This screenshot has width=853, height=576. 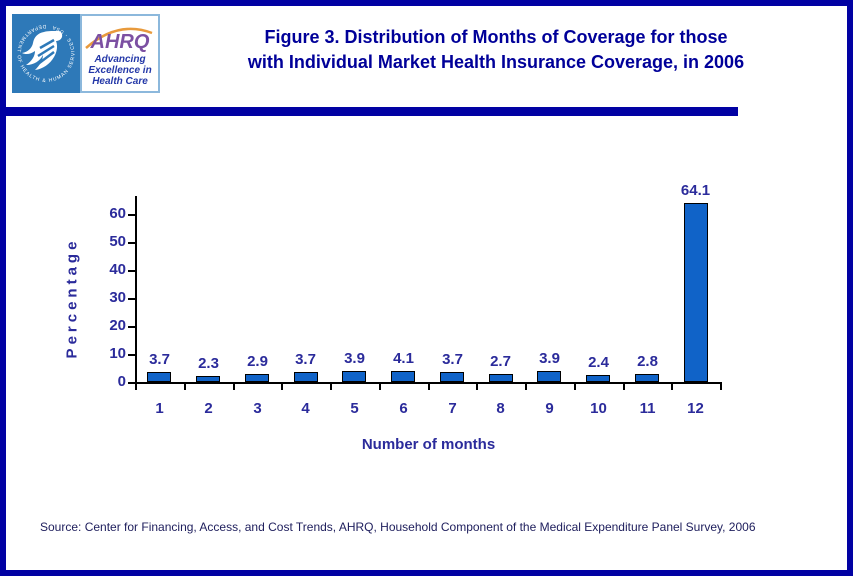 What do you see at coordinates (452, 408) in the screenshot?
I see `x-tick-label: 7` at bounding box center [452, 408].